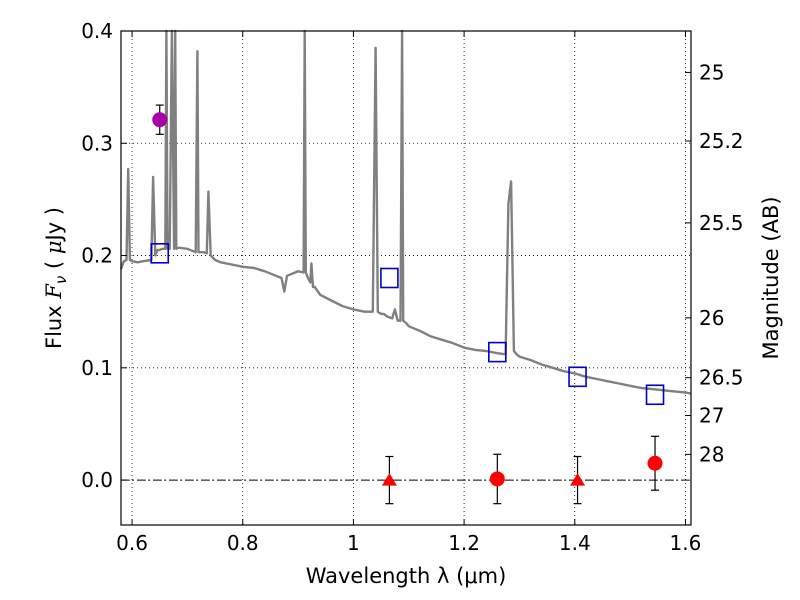  Describe the element at coordinates (132, 543) in the screenshot. I see `x-tick-label: 0.6` at that location.